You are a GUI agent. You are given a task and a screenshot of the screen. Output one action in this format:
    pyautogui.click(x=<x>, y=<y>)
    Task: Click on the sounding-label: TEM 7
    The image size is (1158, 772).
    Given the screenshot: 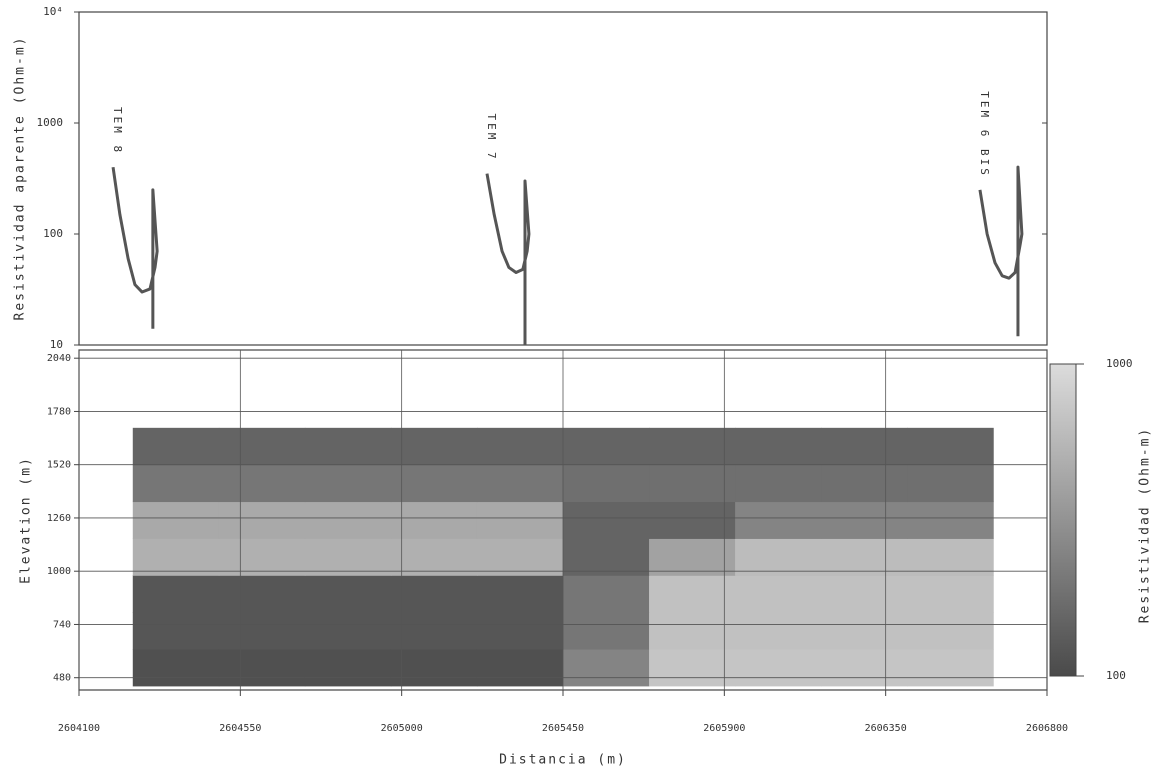 What is the action you would take?
    pyautogui.click(x=491, y=137)
    